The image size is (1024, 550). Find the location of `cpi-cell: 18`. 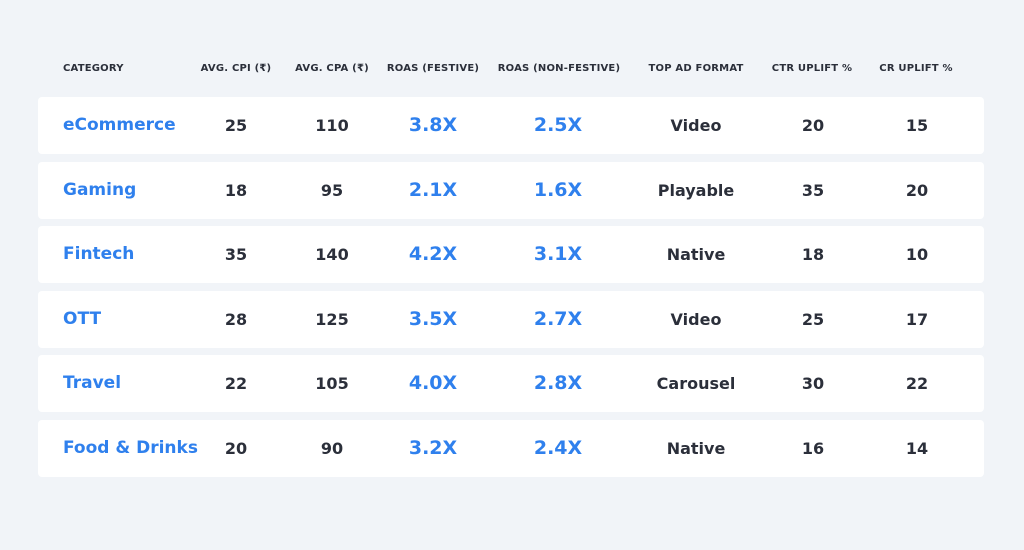

cpi-cell: 18 is located at coordinates (236, 190).